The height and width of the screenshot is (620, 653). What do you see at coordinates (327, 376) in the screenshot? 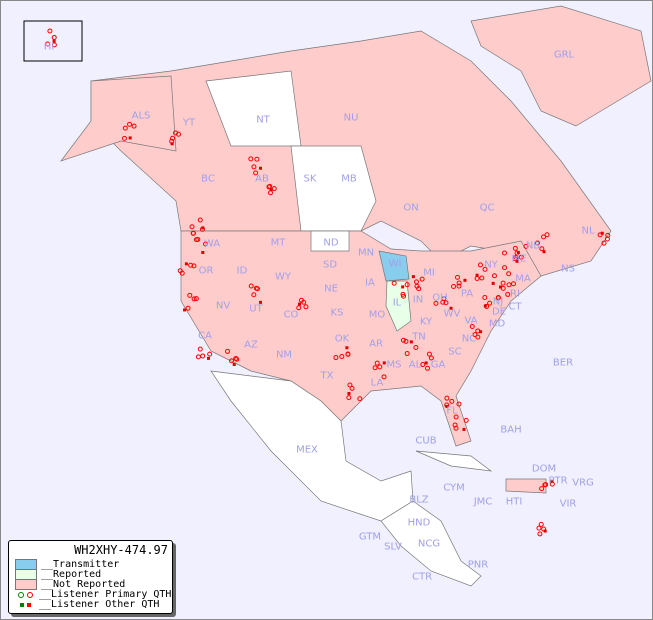
I see `region-label-tx: TX` at bounding box center [327, 376].